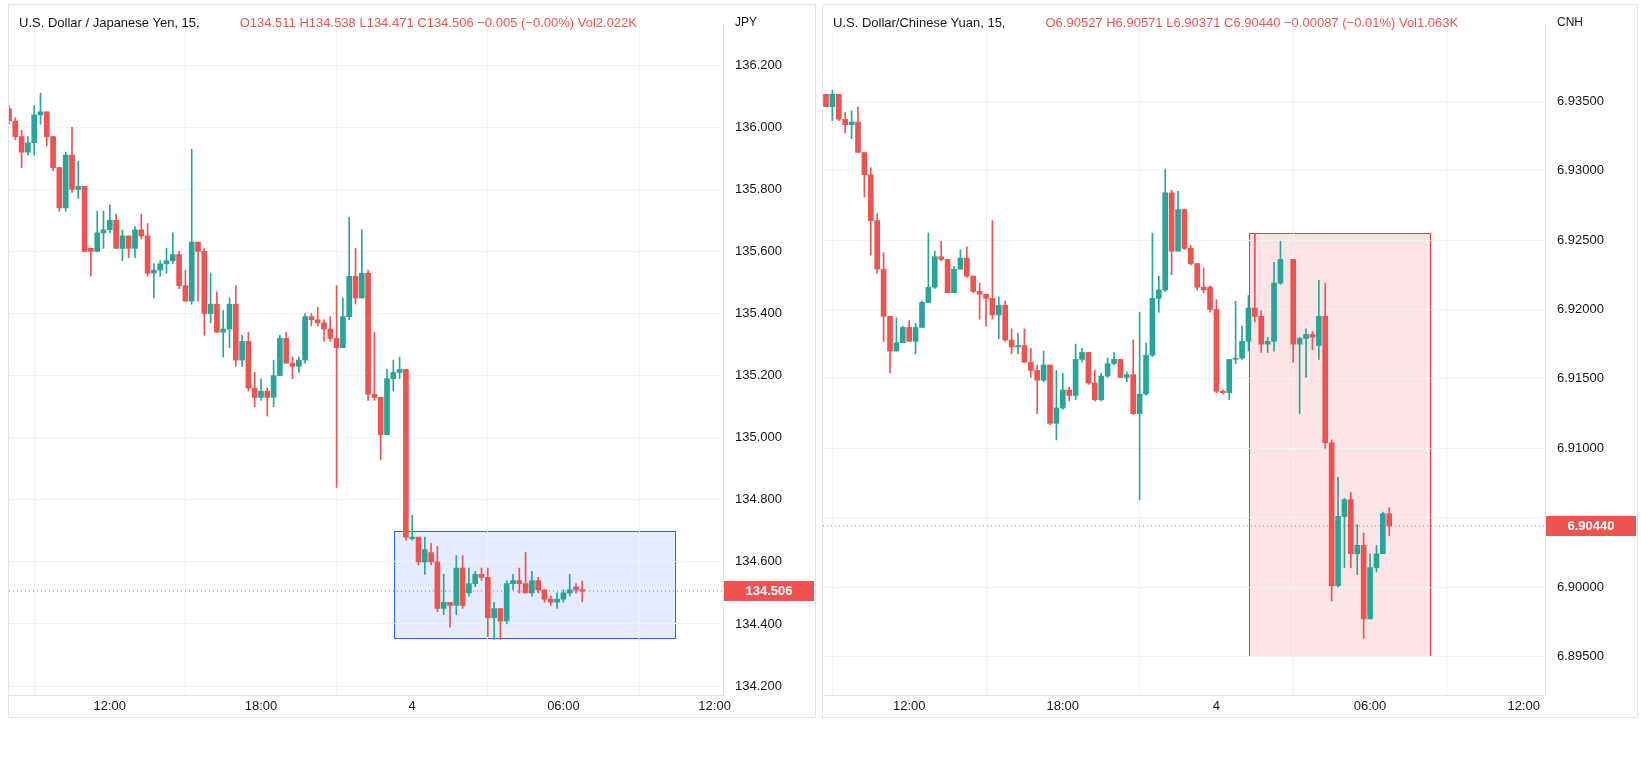  Describe the element at coordinates (758, 188) in the screenshot. I see `y-tick-label: 135.800` at that location.